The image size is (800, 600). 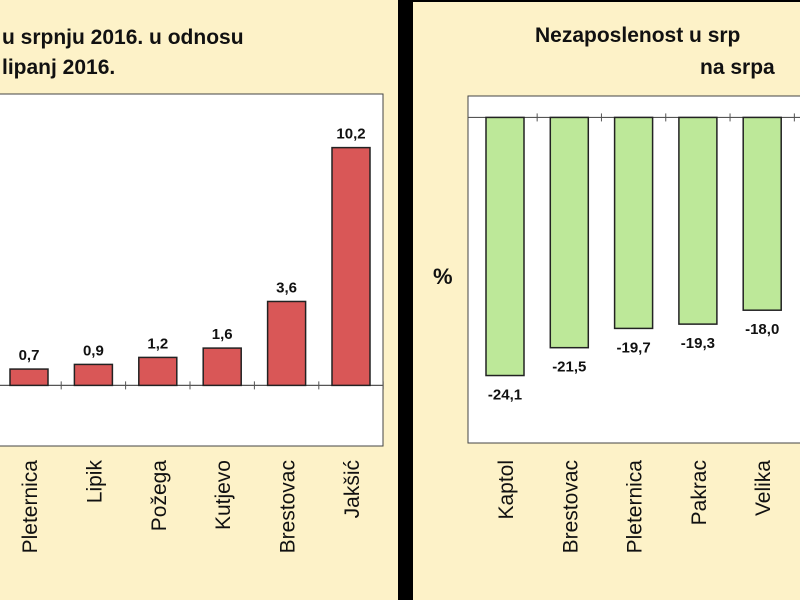 What do you see at coordinates (762, 329) in the screenshot?
I see `value-label: -18,0` at bounding box center [762, 329].